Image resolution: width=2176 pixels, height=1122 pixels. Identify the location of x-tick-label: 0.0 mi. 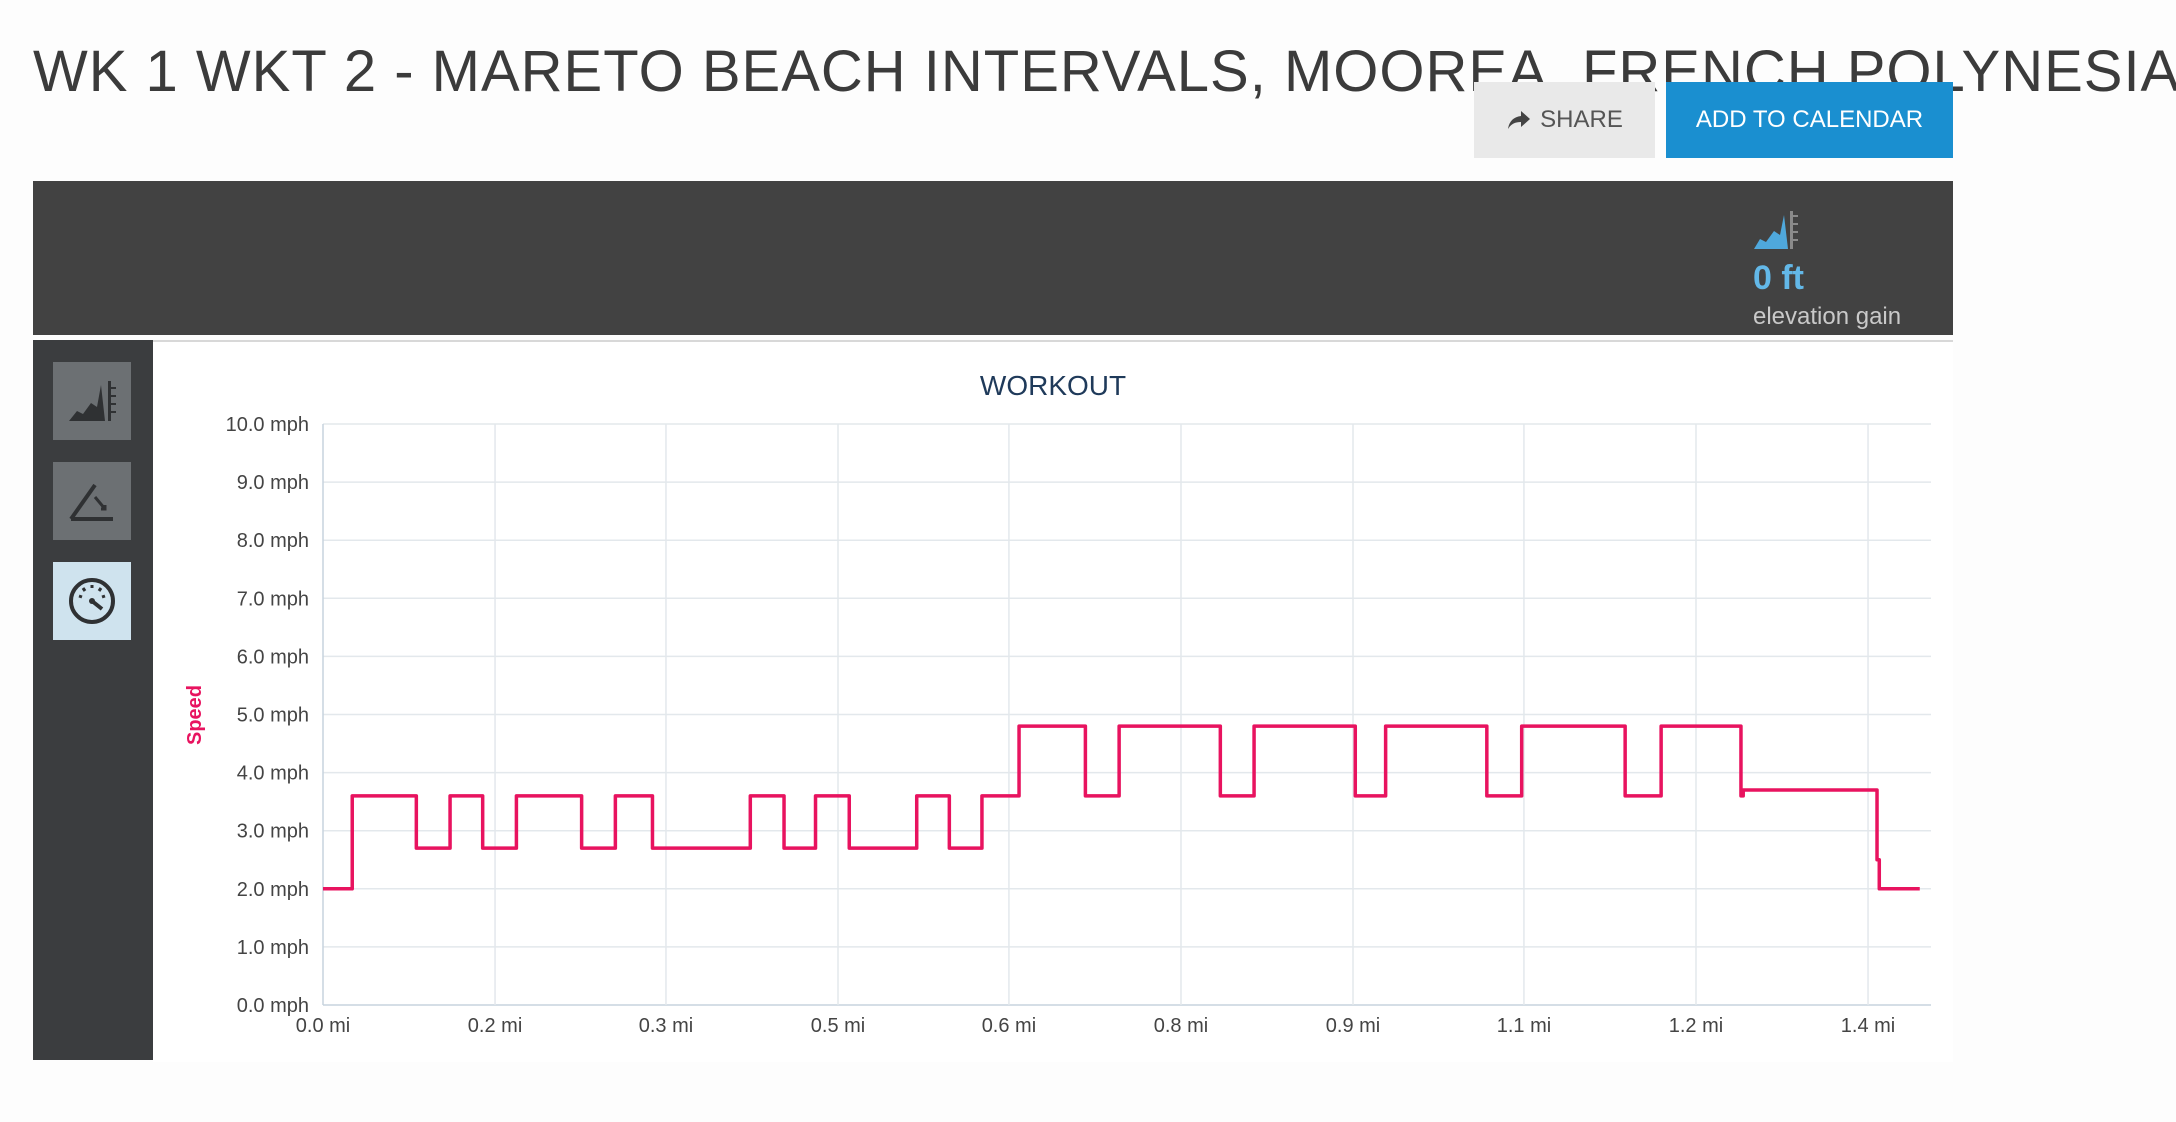
(323, 1026).